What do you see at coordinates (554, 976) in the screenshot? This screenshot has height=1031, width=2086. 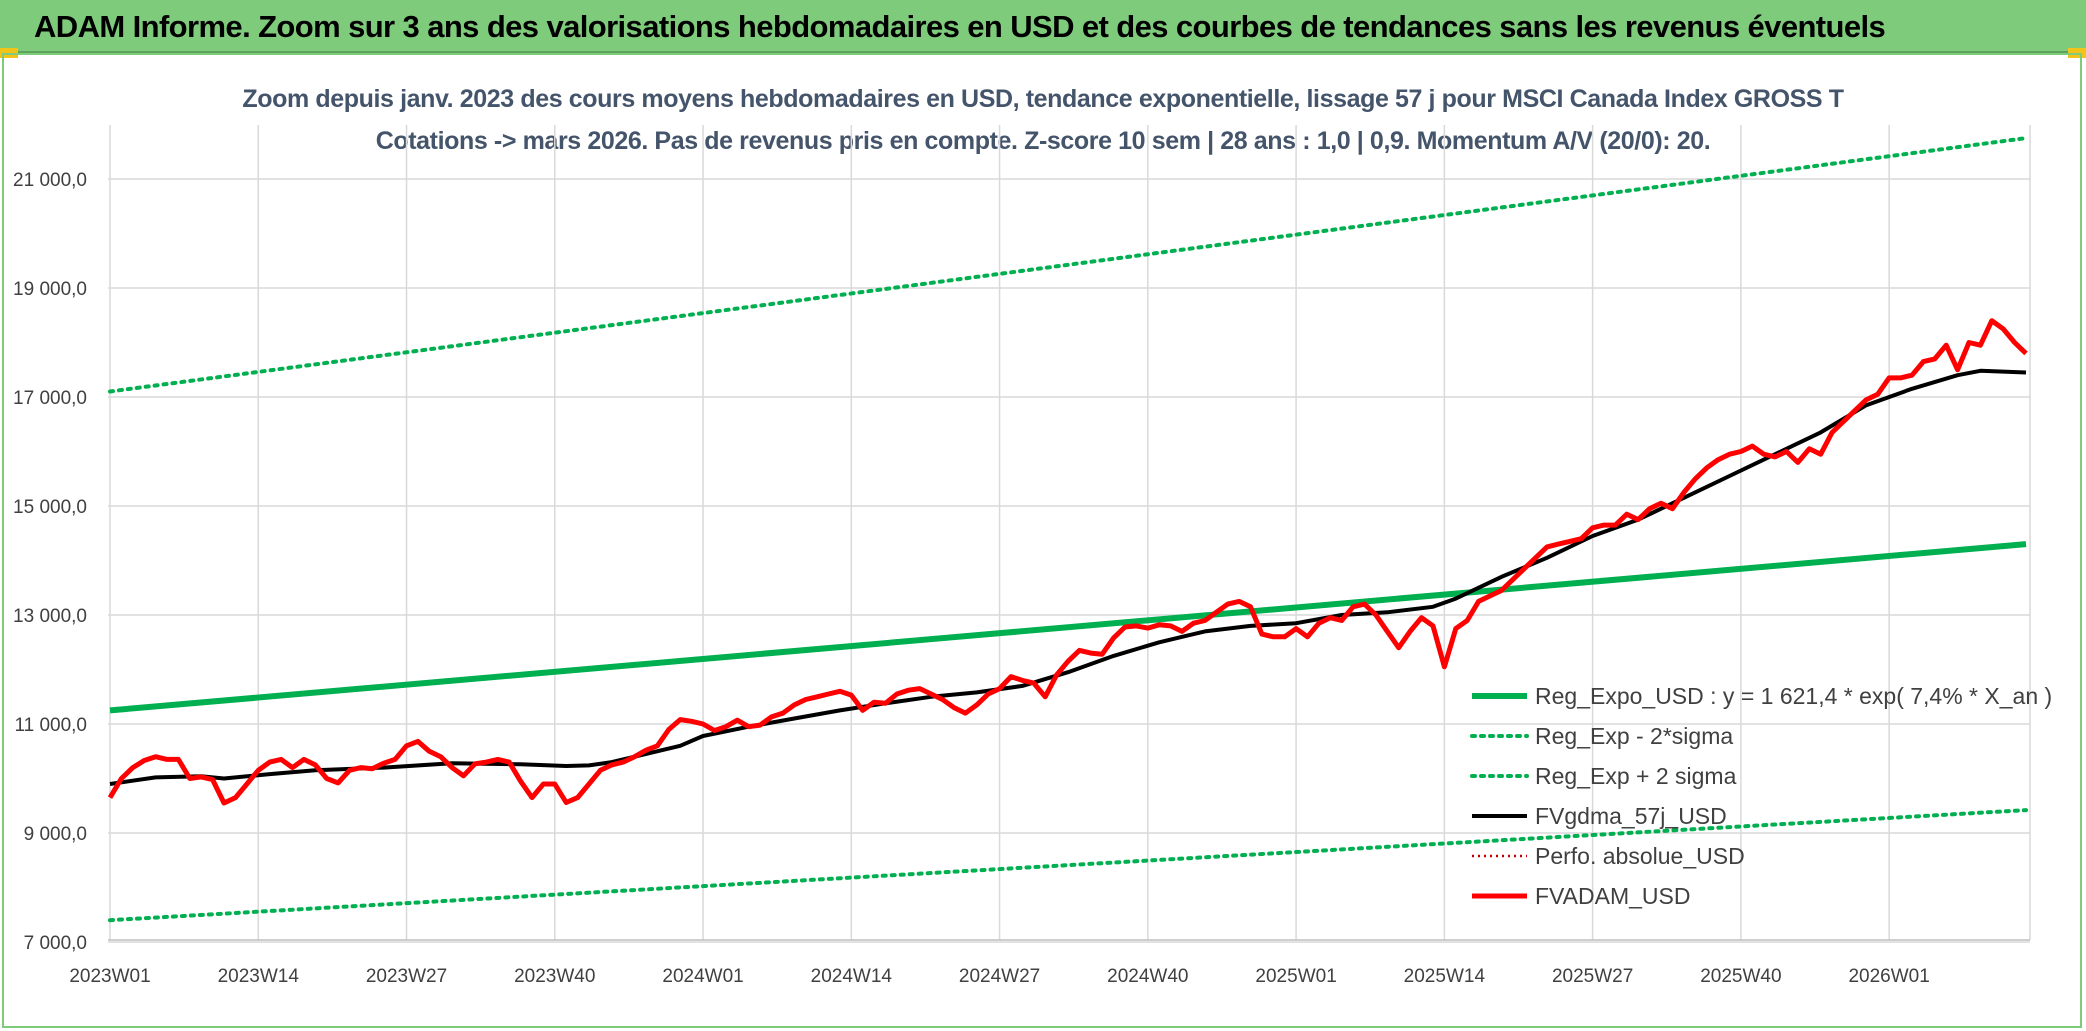 I see `x-tick-label: 2023W40` at bounding box center [554, 976].